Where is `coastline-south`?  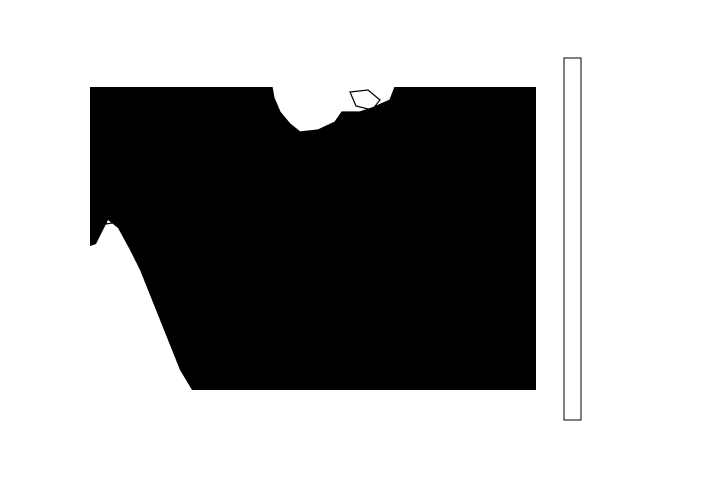
coastline-south is located at coordinates (421, 373).